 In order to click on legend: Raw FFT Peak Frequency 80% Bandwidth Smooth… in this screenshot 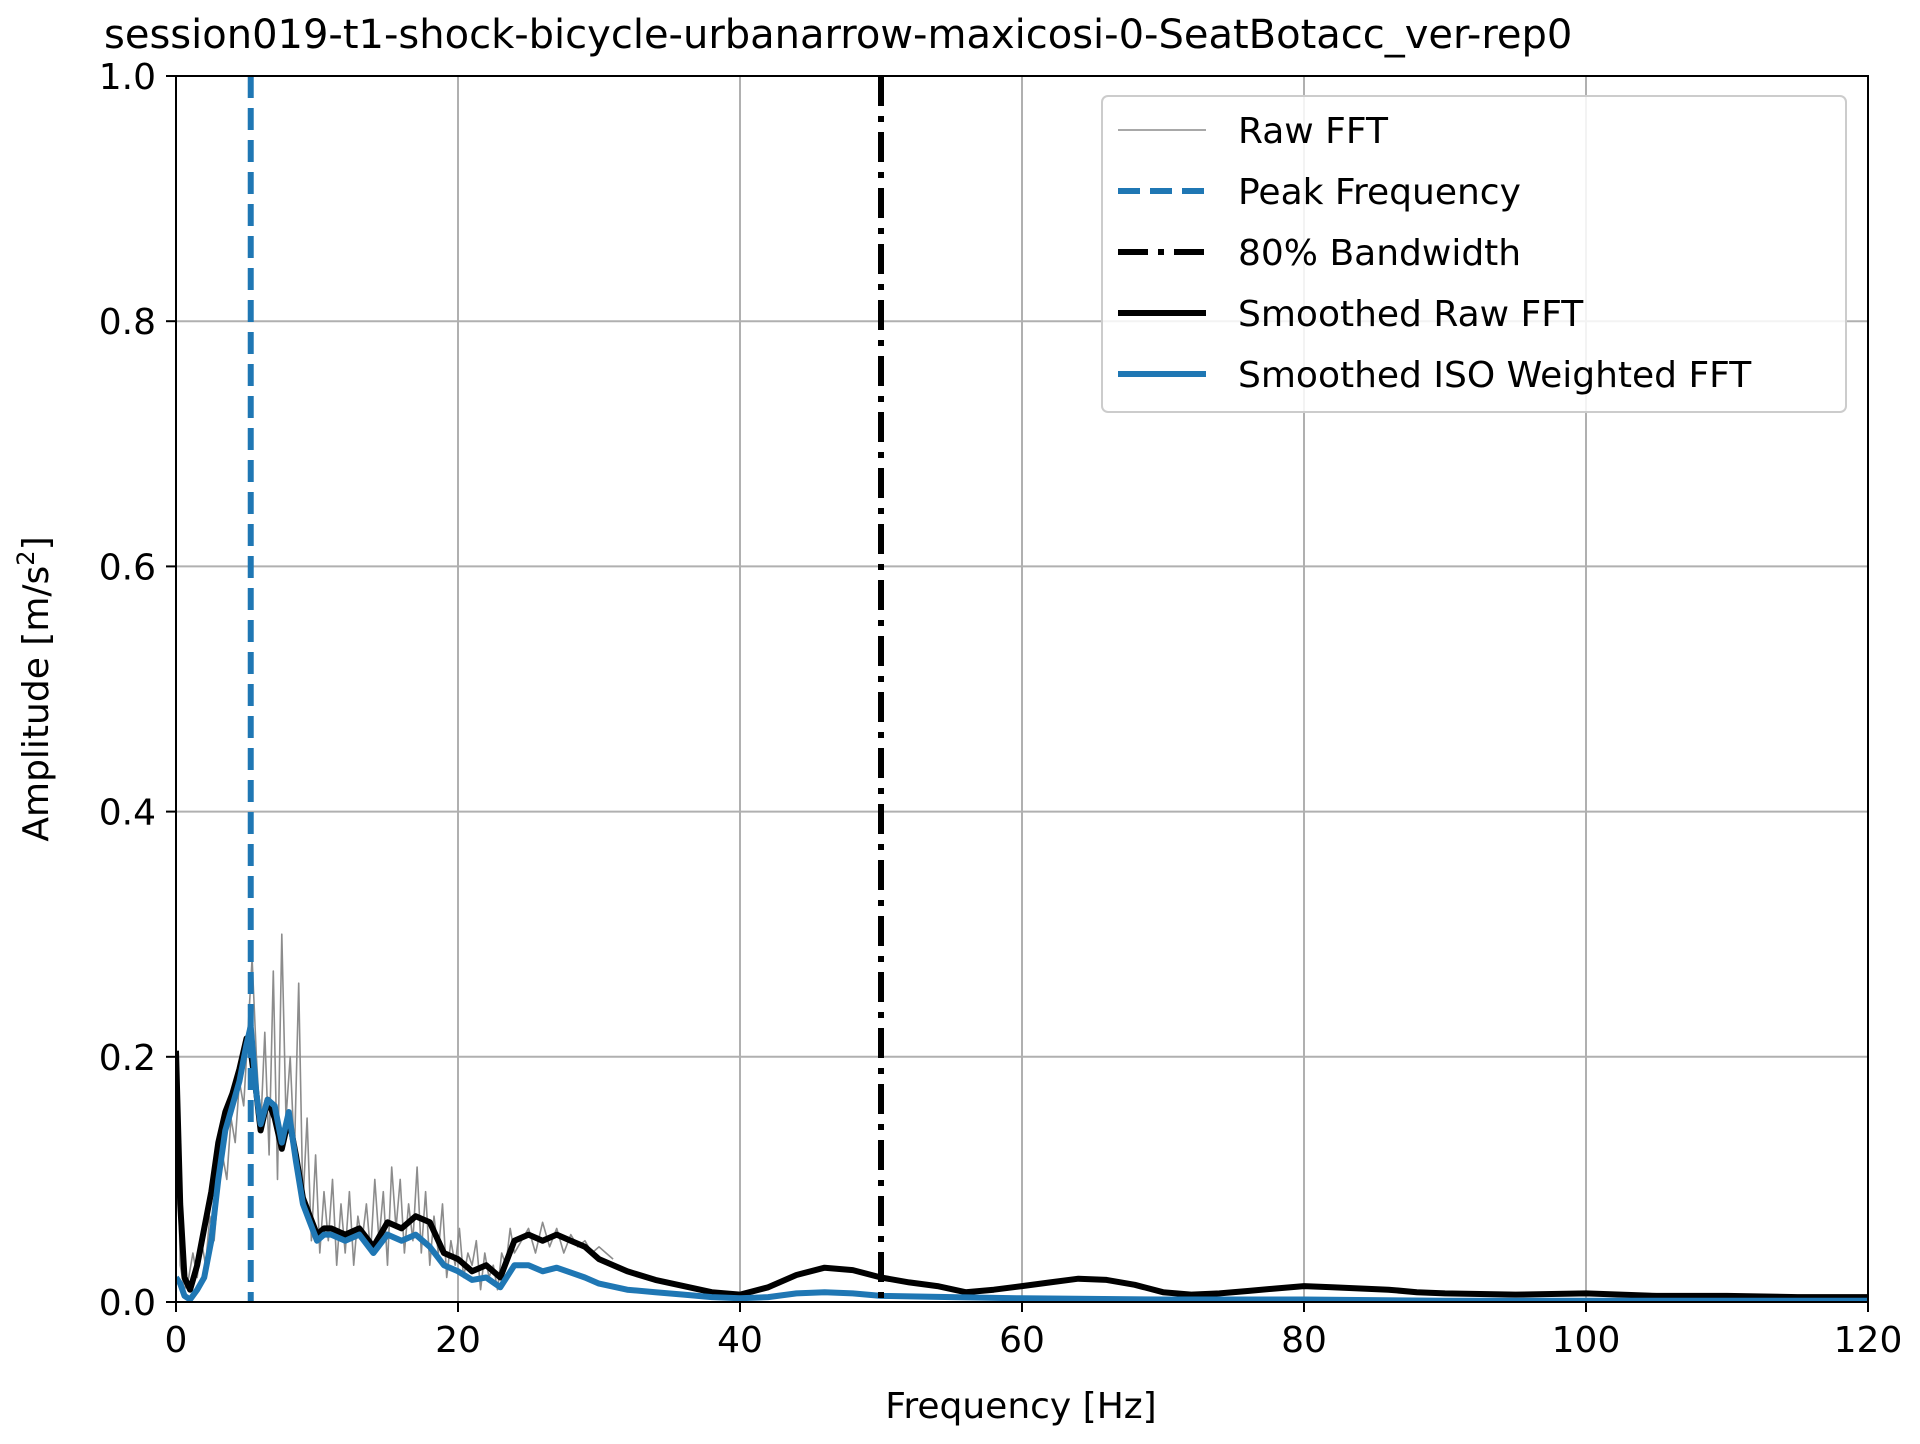, I will do `click(1474, 254)`.